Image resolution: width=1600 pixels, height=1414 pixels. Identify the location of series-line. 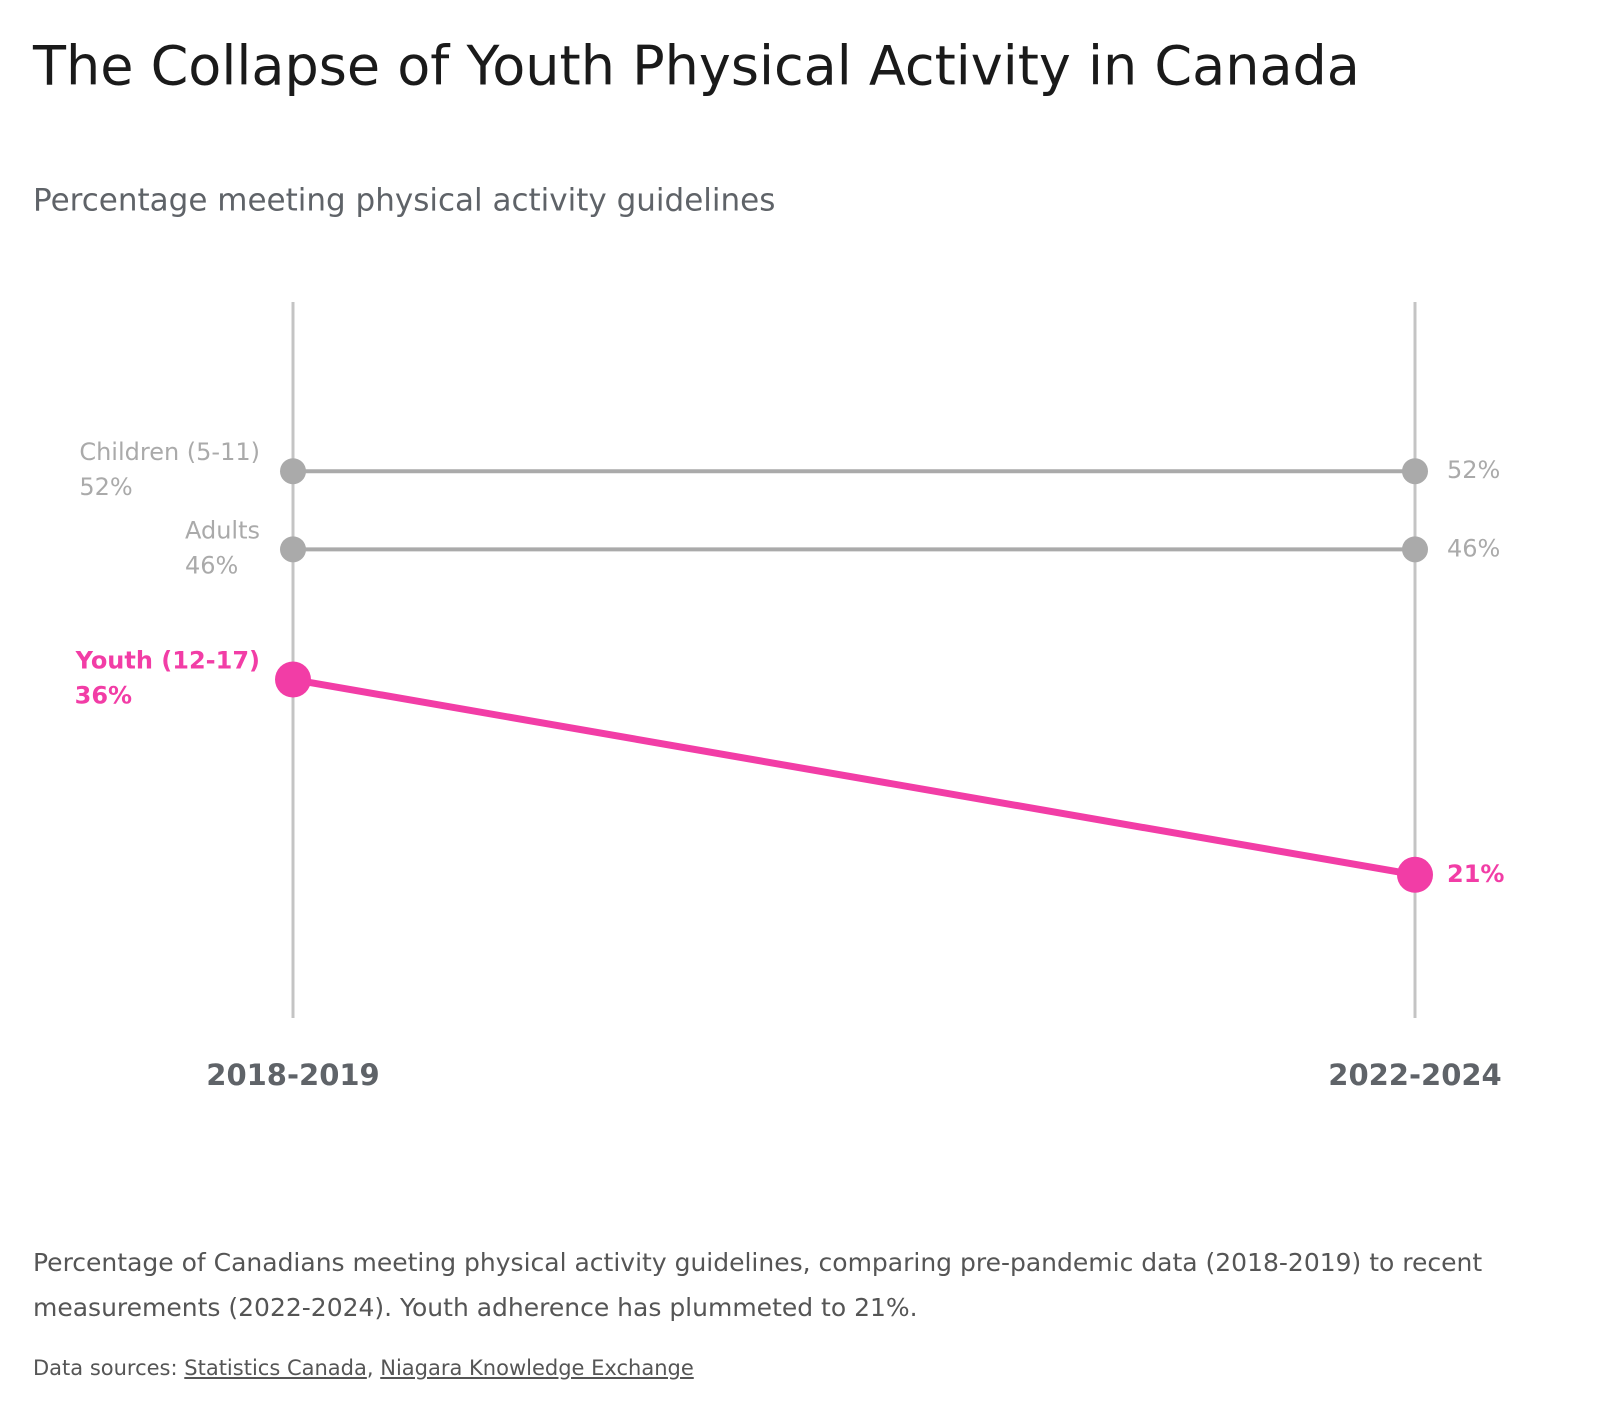
(854, 777).